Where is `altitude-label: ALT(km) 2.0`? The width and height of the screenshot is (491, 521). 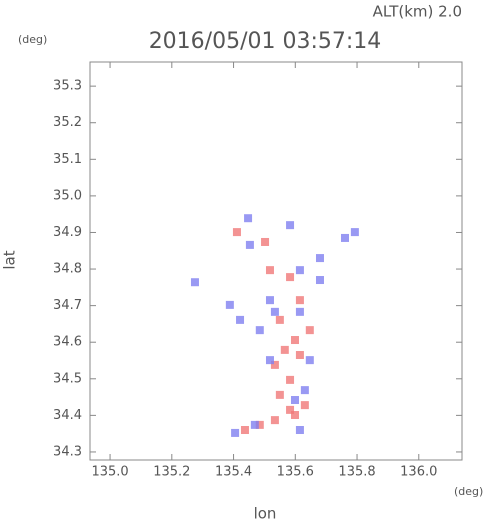
altitude-label: ALT(km) 2.0 is located at coordinates (417, 12).